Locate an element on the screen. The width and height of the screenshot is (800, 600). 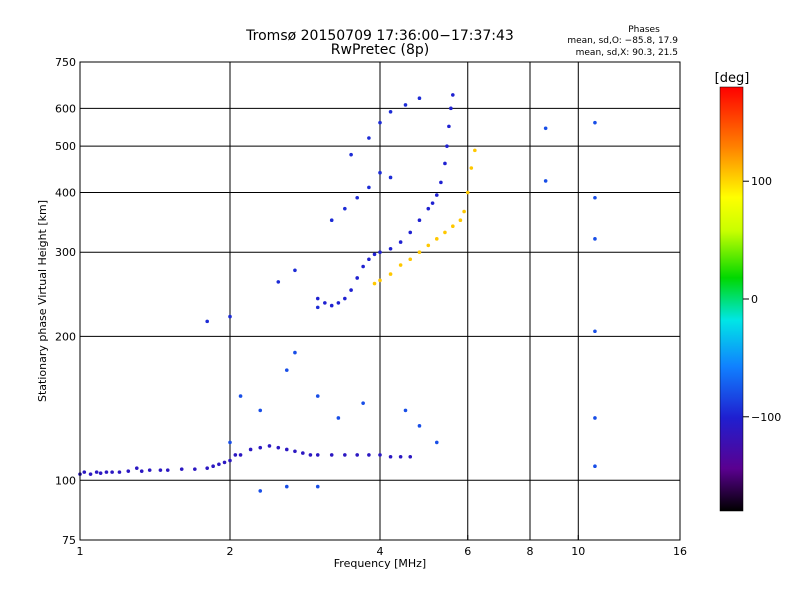
y-axis-label: Stationary phase Virtual Height [km] is located at coordinates (42, 301).